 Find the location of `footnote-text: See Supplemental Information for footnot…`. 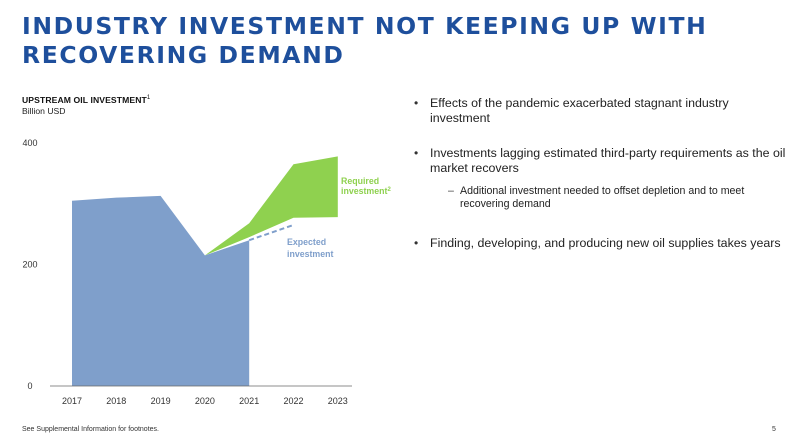

footnote-text: See Supplemental Information for footnot… is located at coordinates (90, 429).